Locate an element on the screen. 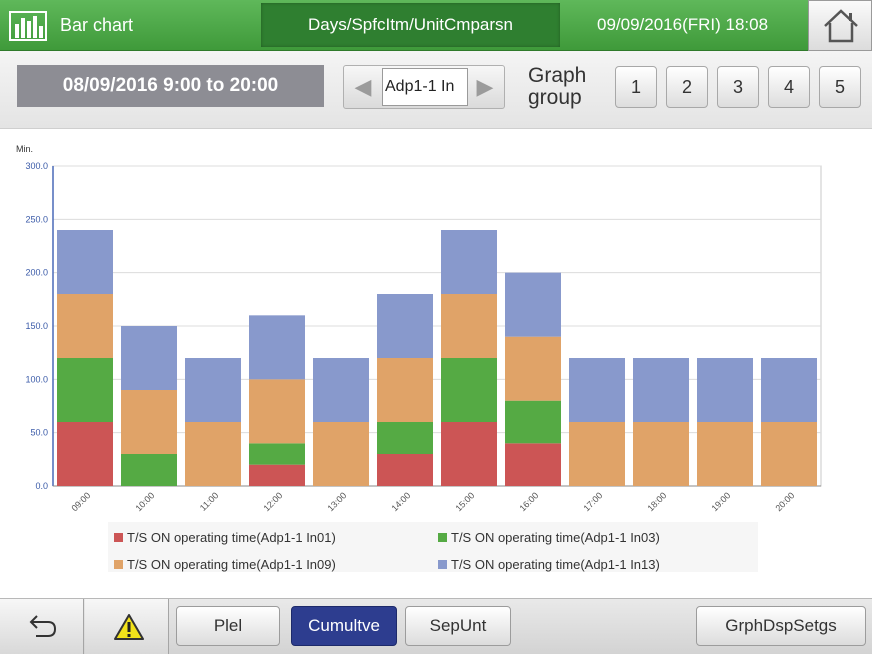 Image resolution: width=872 pixels, height=654 pixels. back-arrow-icon is located at coordinates (43, 626).